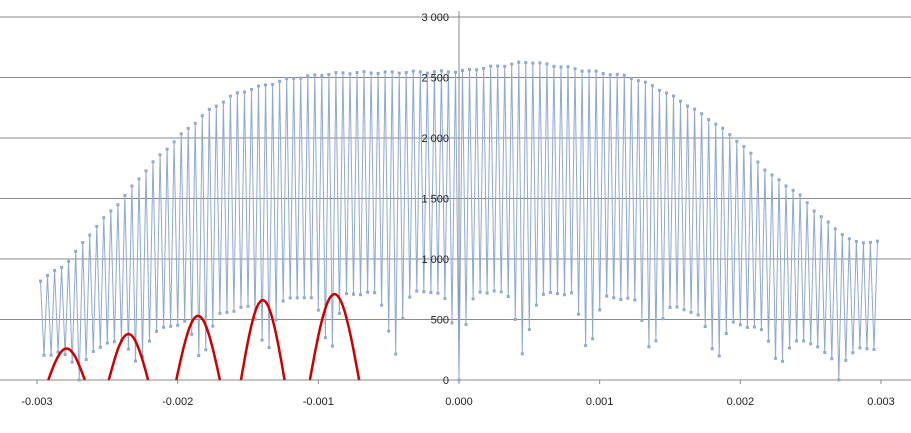 The width and height of the screenshot is (911, 433). What do you see at coordinates (446, 381) in the screenshot?
I see `y-tick-label: 0` at bounding box center [446, 381].